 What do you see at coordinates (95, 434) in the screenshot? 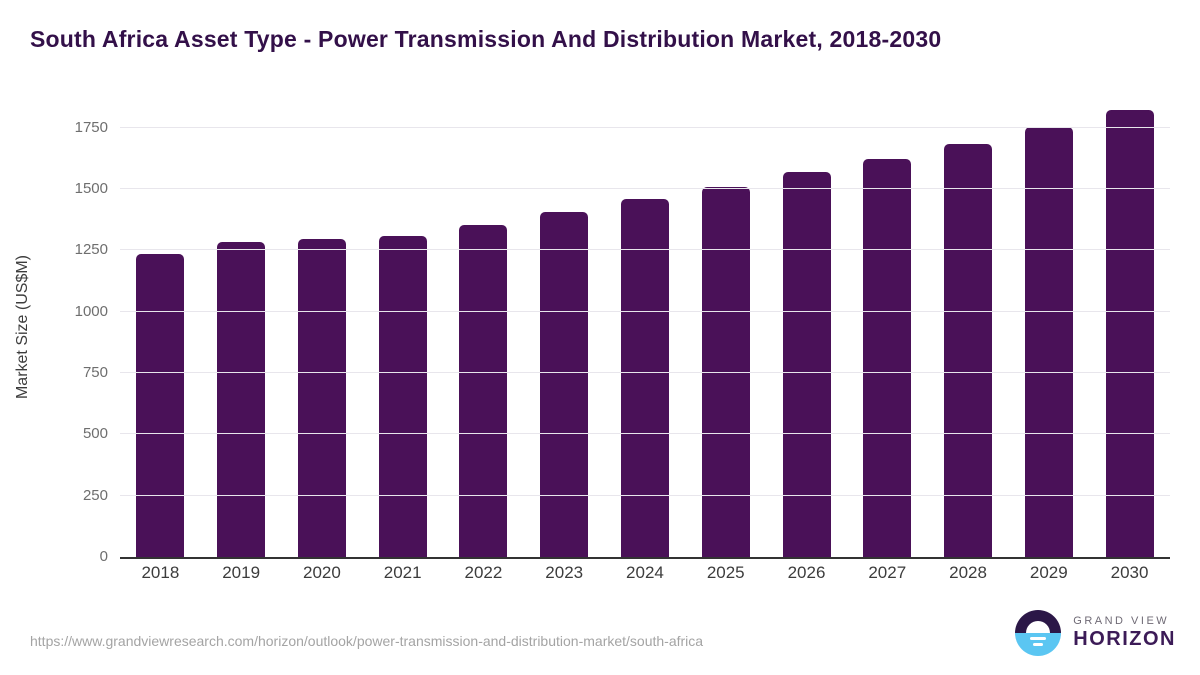
I see `y-tick-label: 500` at bounding box center [95, 434].